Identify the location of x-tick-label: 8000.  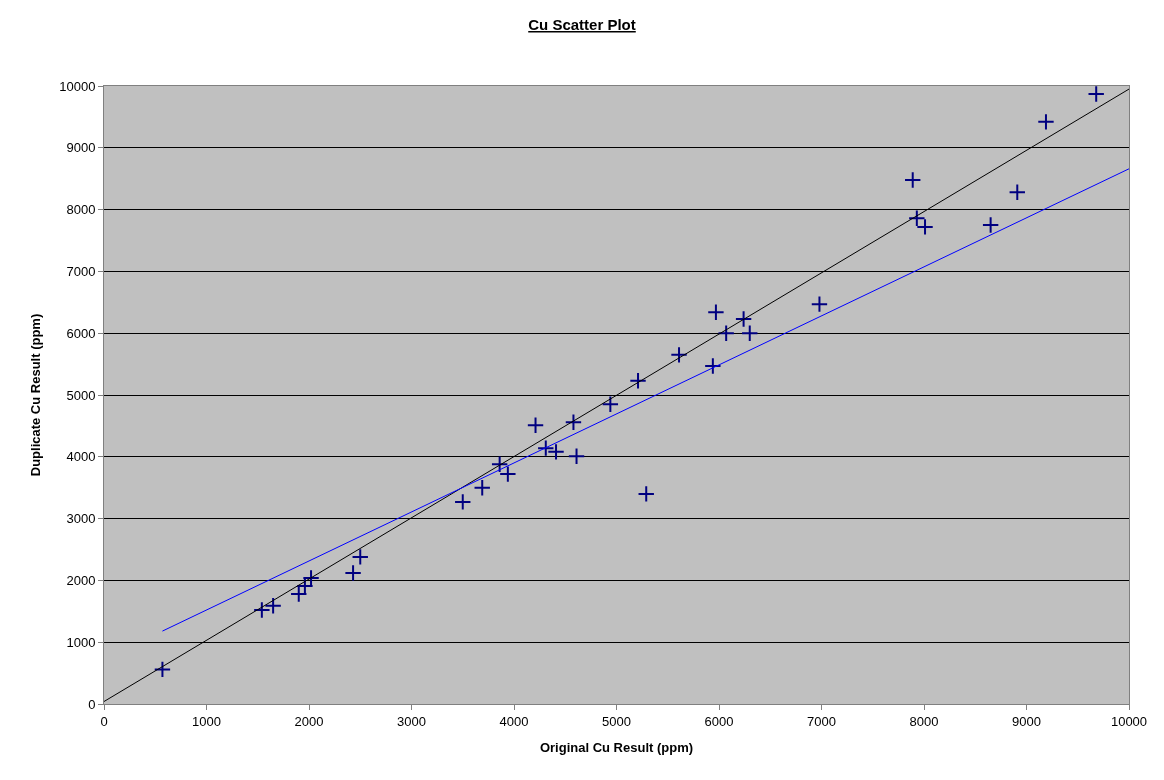
(924, 721).